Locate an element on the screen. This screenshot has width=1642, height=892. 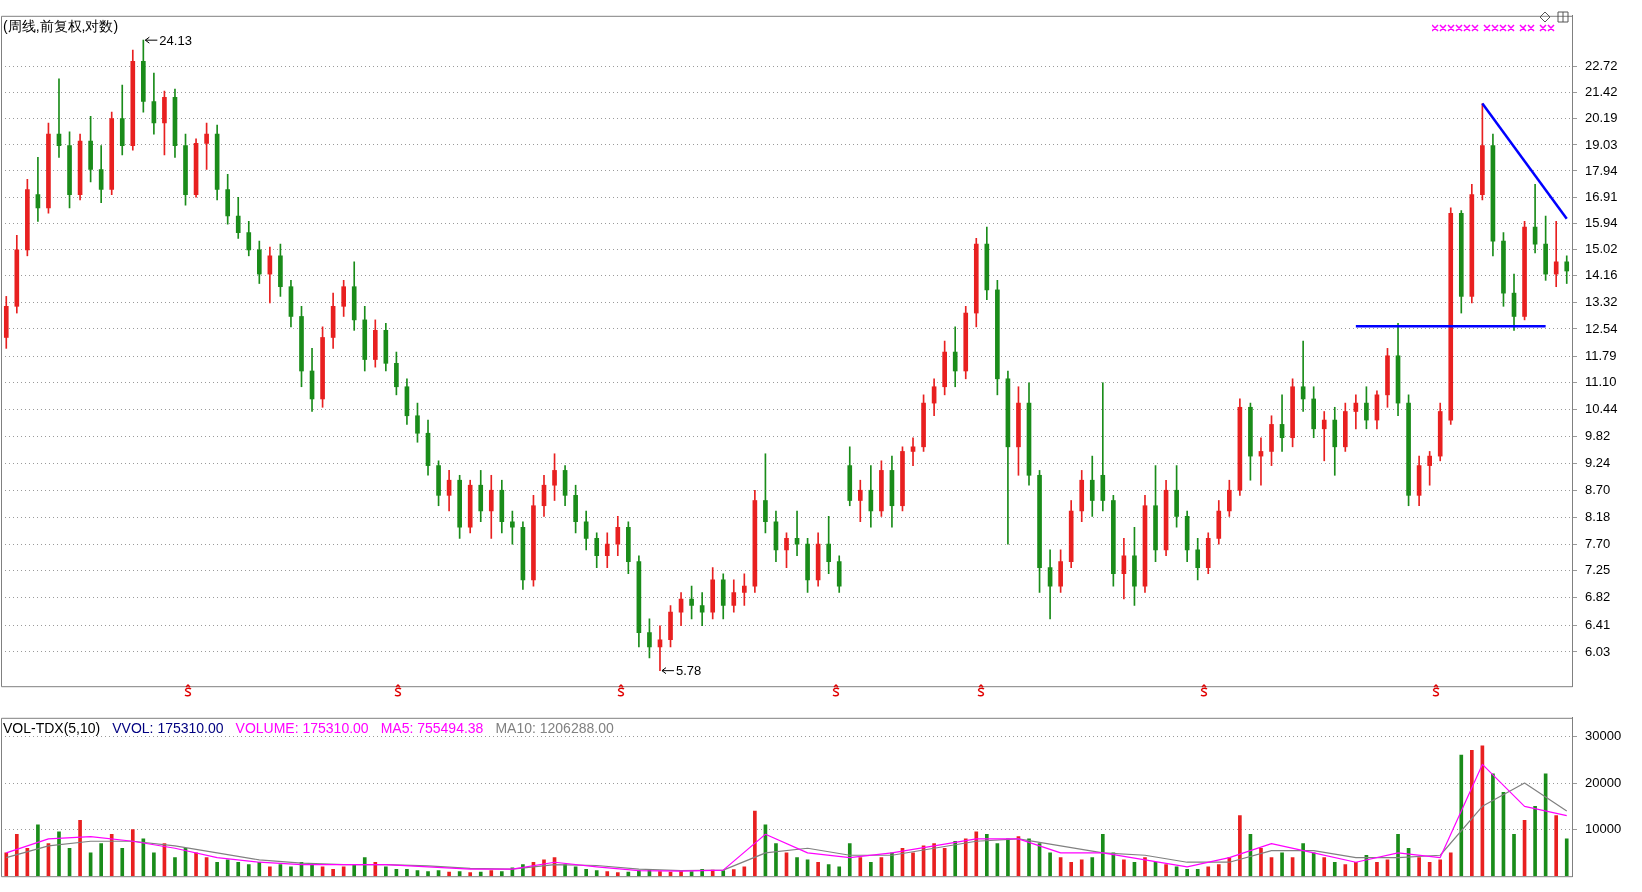
y-tick-label: 6.03 is located at coordinates (1598, 651).